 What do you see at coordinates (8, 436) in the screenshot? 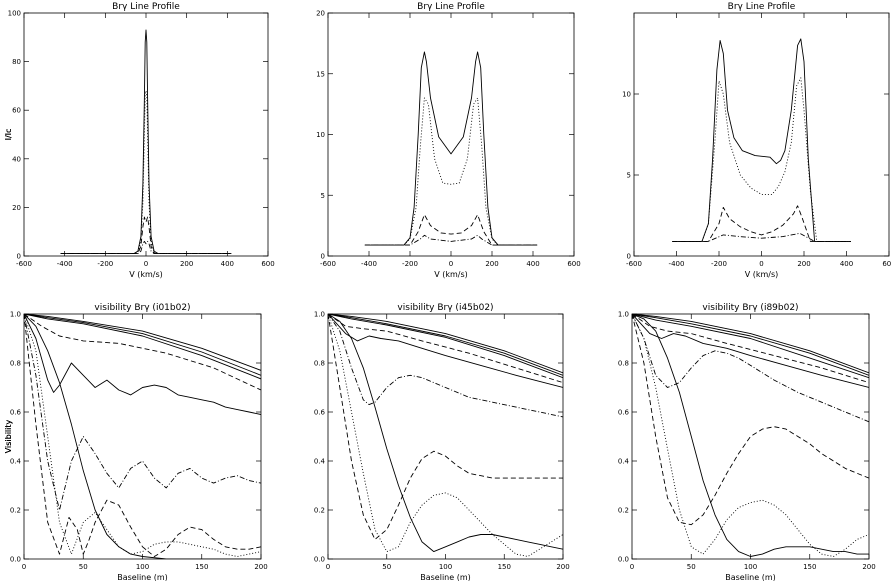
I see `y-axis-label: Visibility` at bounding box center [8, 436].